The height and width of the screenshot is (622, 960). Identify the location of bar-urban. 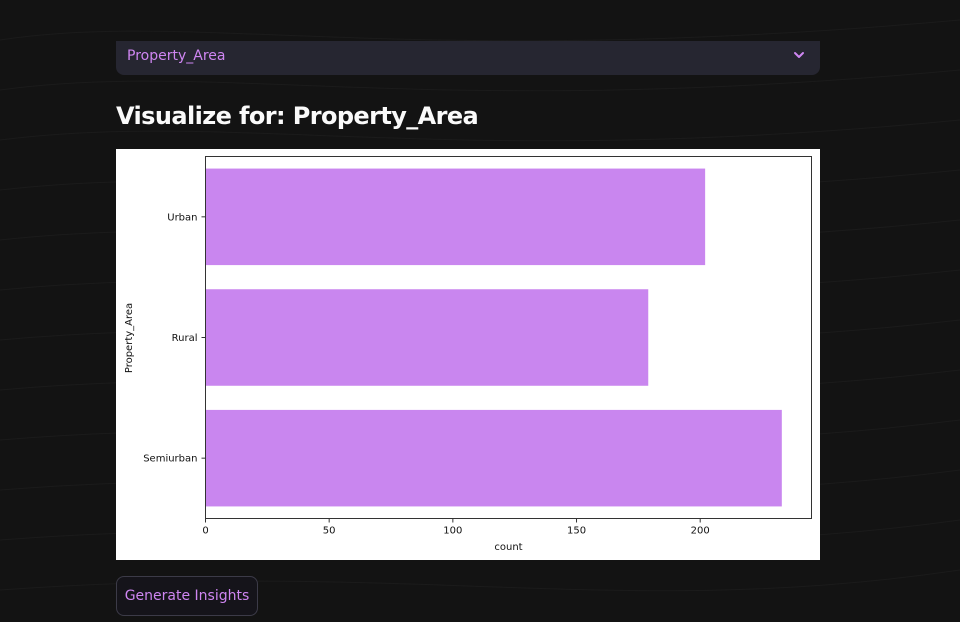
(456, 217).